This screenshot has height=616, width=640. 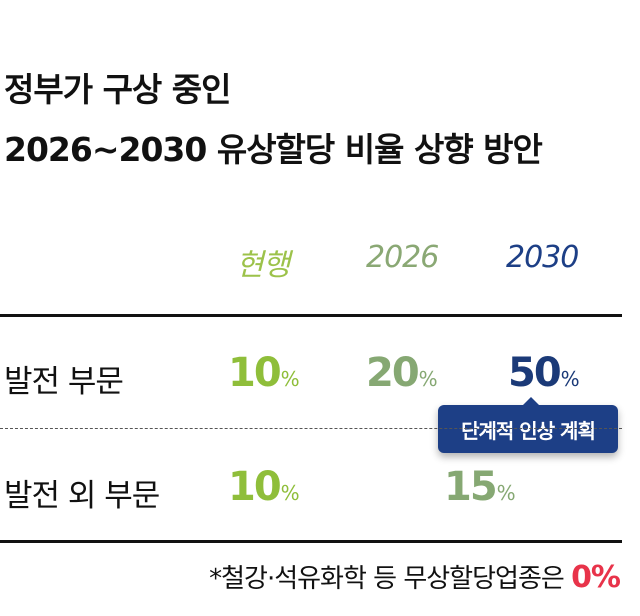 I want to click on footnote: *철강·석유화학 등 무상할당업종은 0%, so click(x=415, y=576).